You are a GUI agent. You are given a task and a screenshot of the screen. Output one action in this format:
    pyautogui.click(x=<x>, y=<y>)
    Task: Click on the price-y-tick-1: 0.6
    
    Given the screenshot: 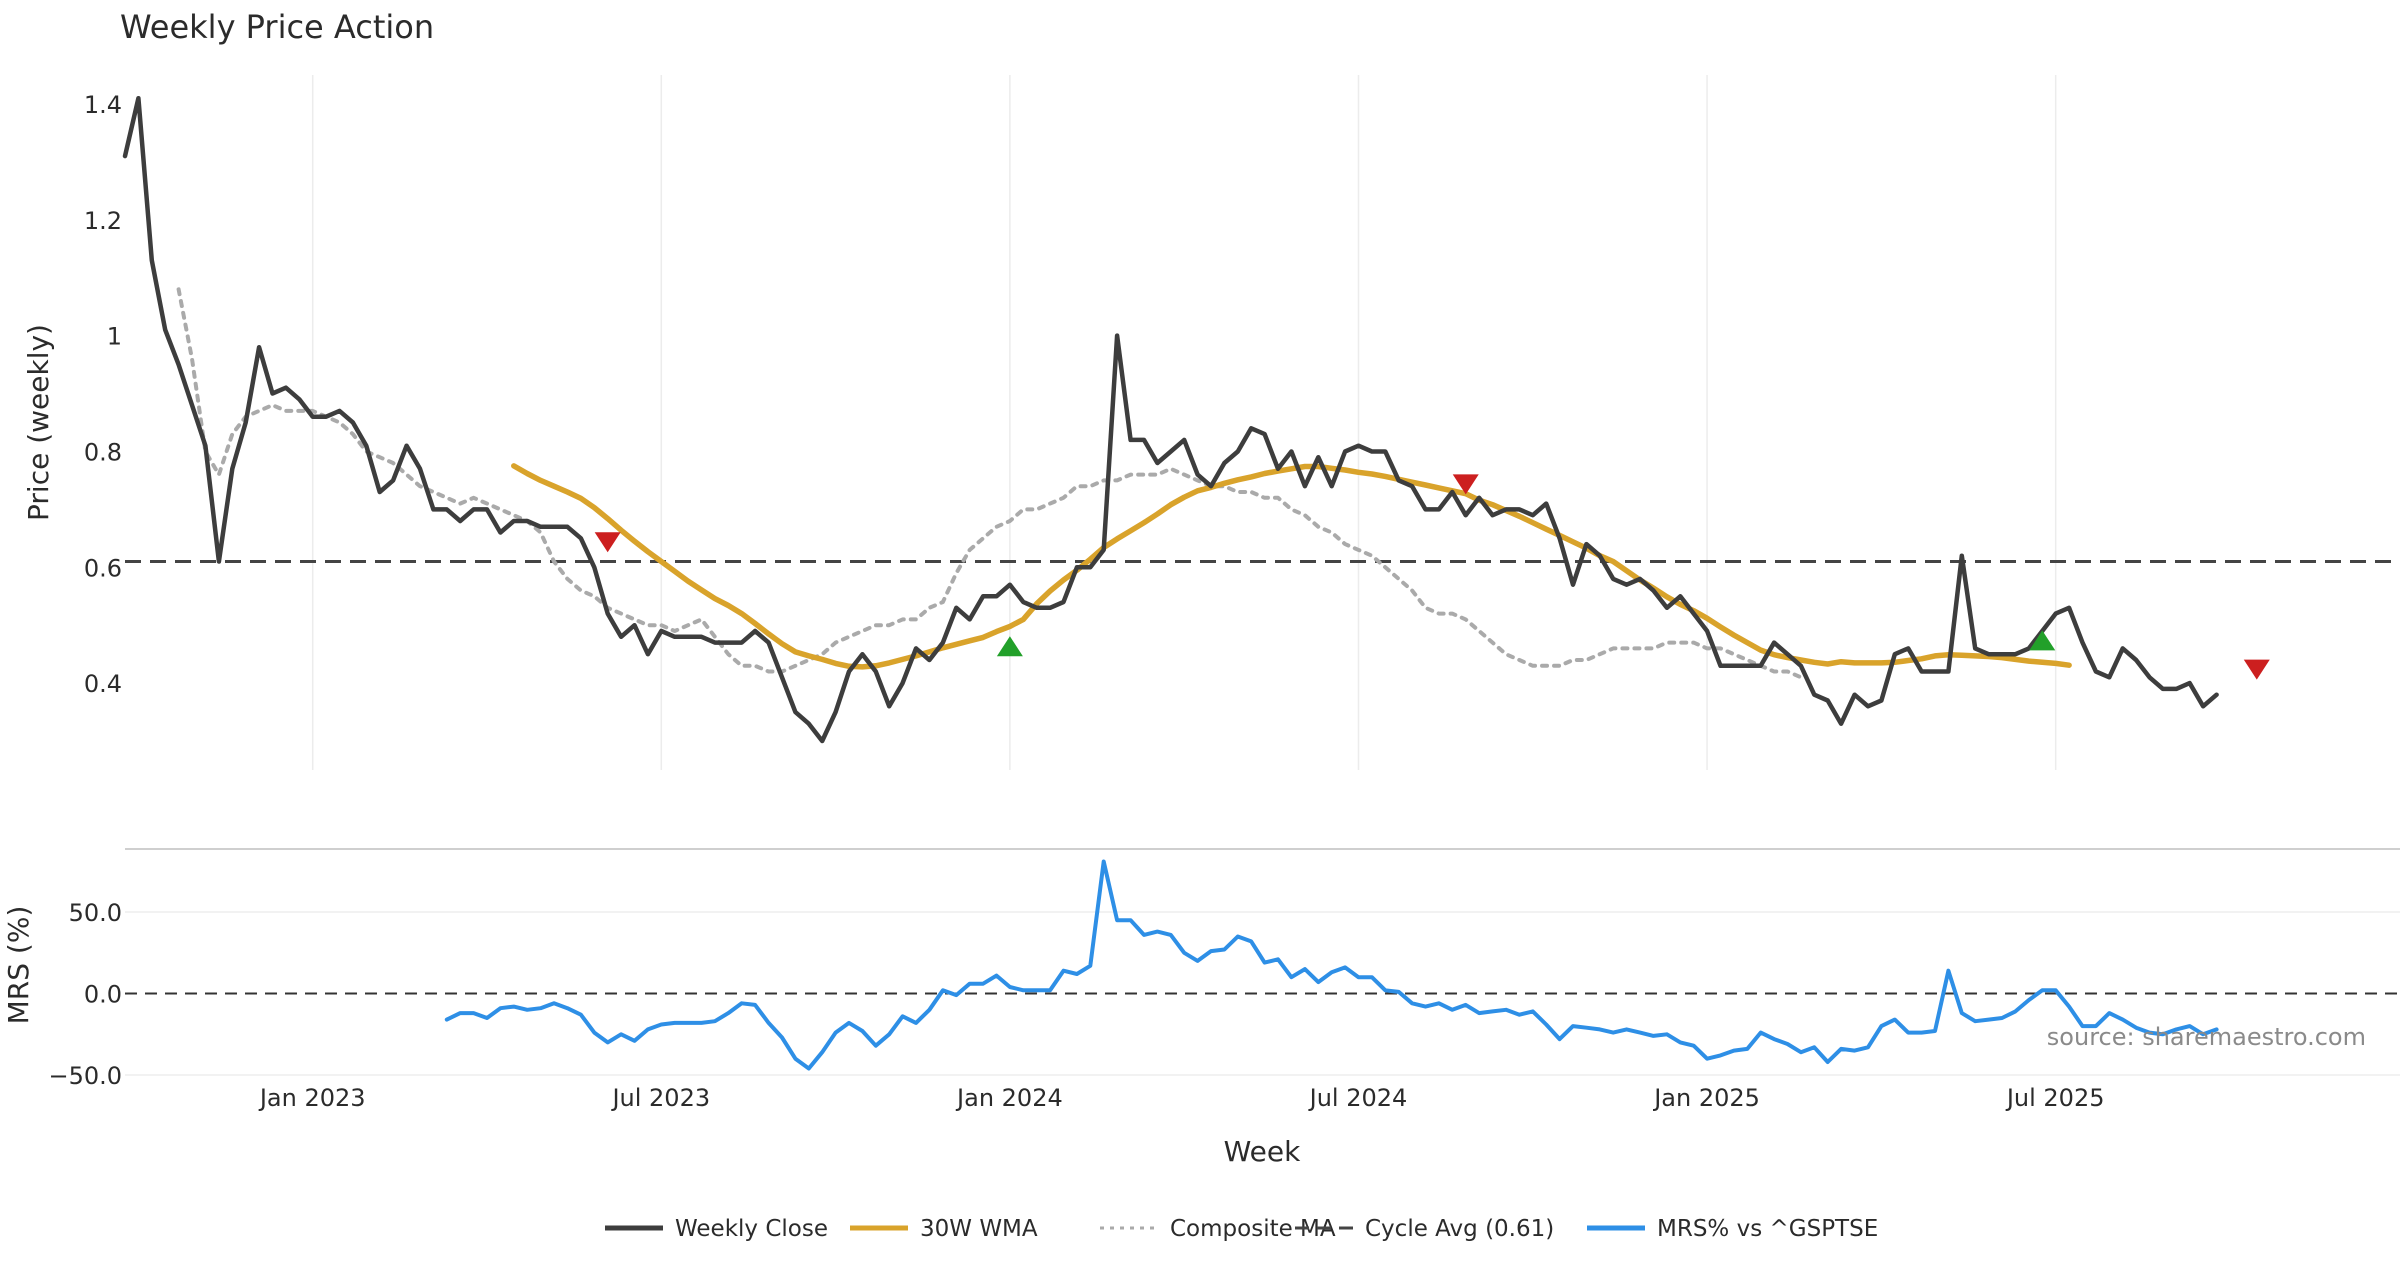 What is the action you would take?
    pyautogui.click(x=103, y=568)
    